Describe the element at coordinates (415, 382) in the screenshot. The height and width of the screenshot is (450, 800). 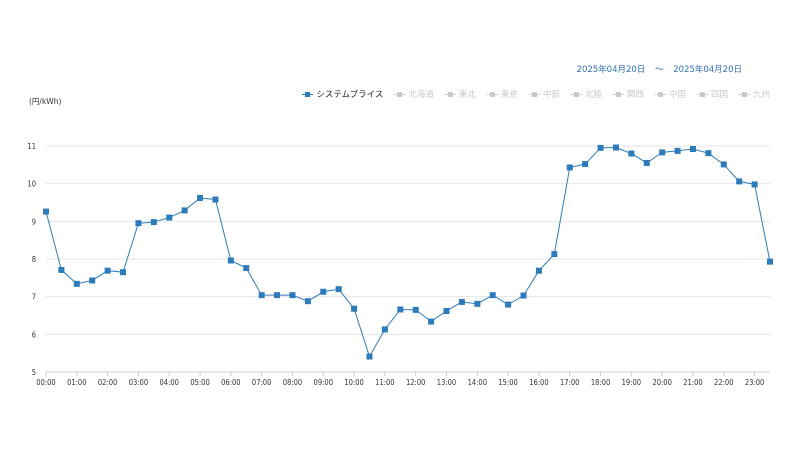
I see `x-tick-label: 12:00` at that location.